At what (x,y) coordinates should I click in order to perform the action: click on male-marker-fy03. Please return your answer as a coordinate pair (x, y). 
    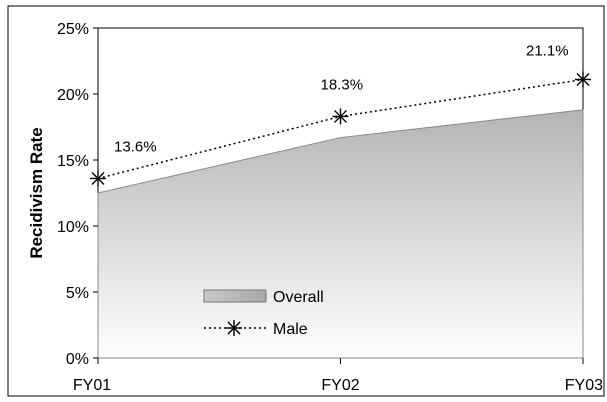
    Looking at the image, I should click on (583, 79).